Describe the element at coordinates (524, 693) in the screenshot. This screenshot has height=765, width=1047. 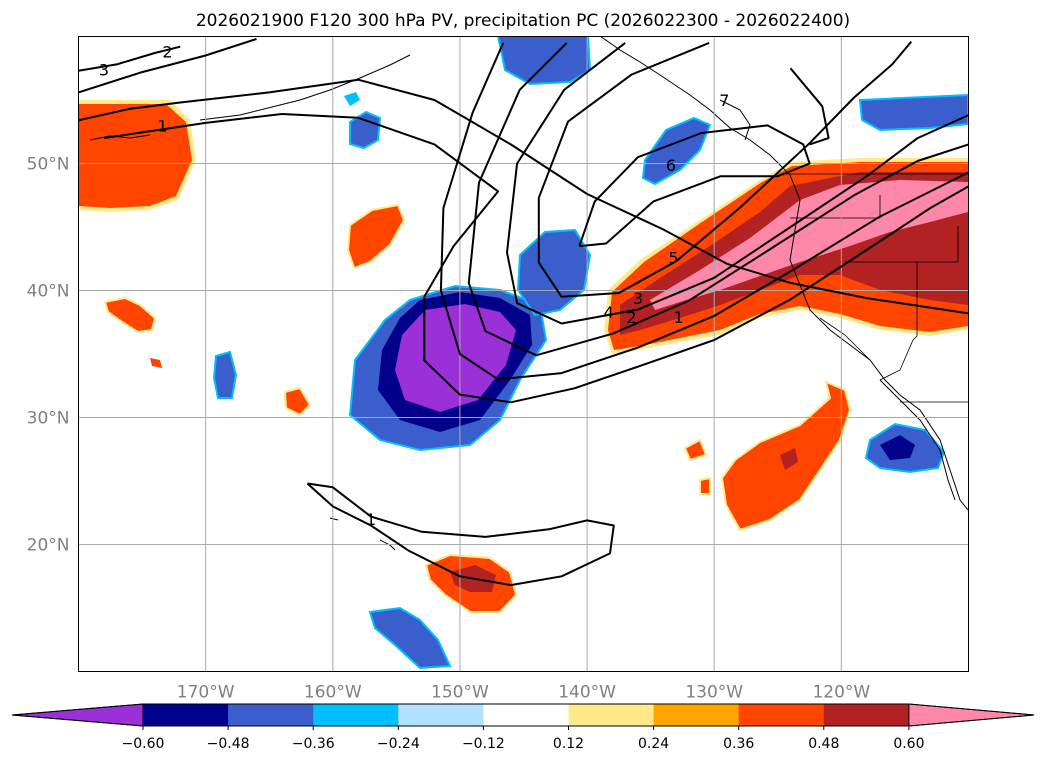
I see `longitude-tick-labels: 170°W 160°W 150°W 140°W 130°W 120°W` at that location.